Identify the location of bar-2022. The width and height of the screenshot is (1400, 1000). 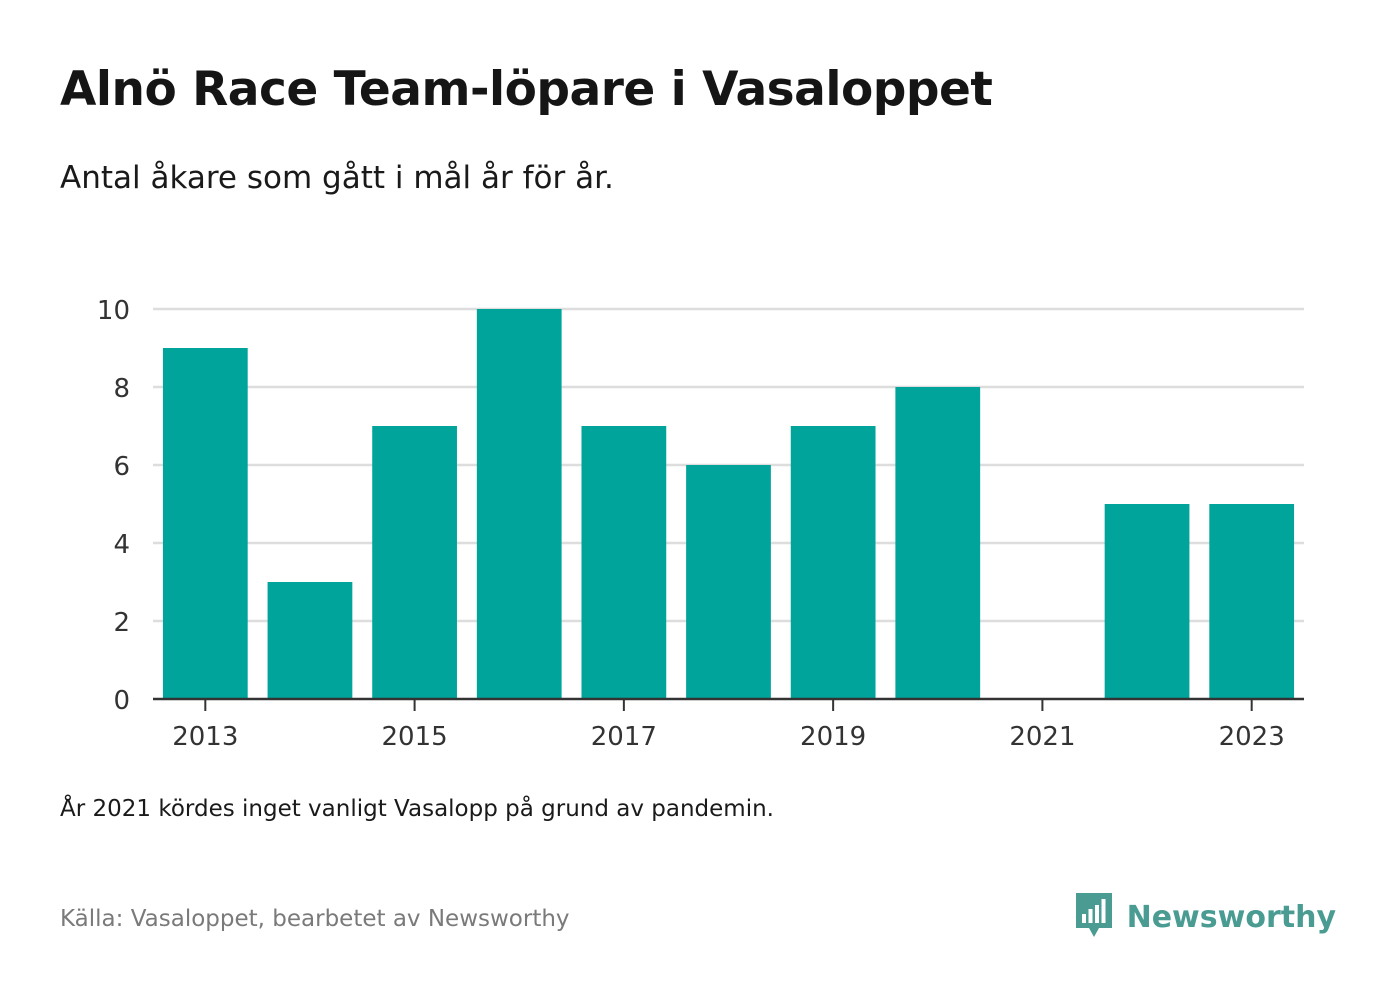
(1147, 601).